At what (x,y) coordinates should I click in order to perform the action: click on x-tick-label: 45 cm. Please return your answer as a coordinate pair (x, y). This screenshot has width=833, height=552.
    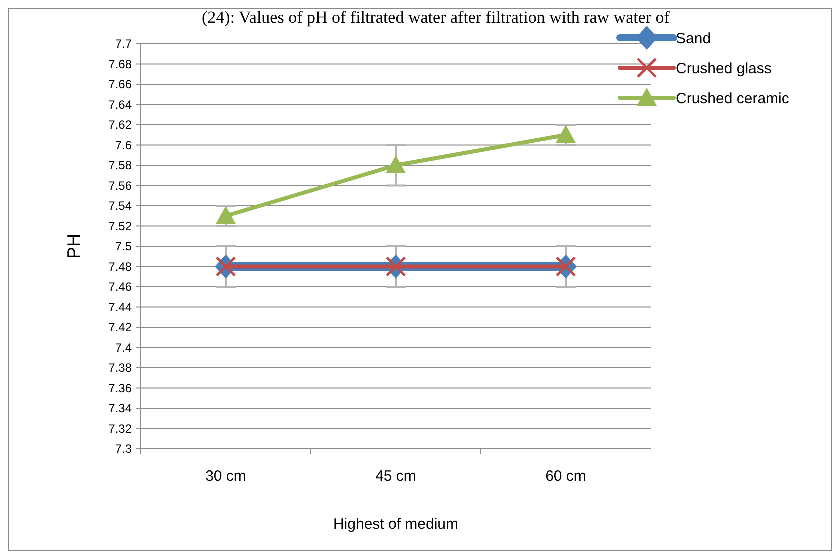
    Looking at the image, I should click on (396, 476).